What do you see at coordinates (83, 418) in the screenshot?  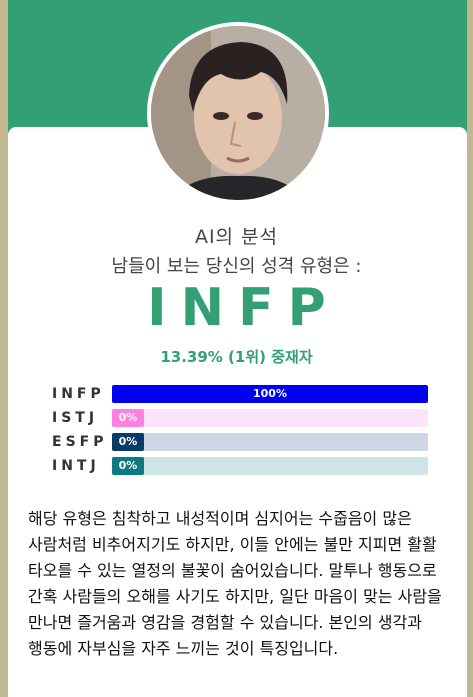 I see `bar-label: ISTJ` at bounding box center [83, 418].